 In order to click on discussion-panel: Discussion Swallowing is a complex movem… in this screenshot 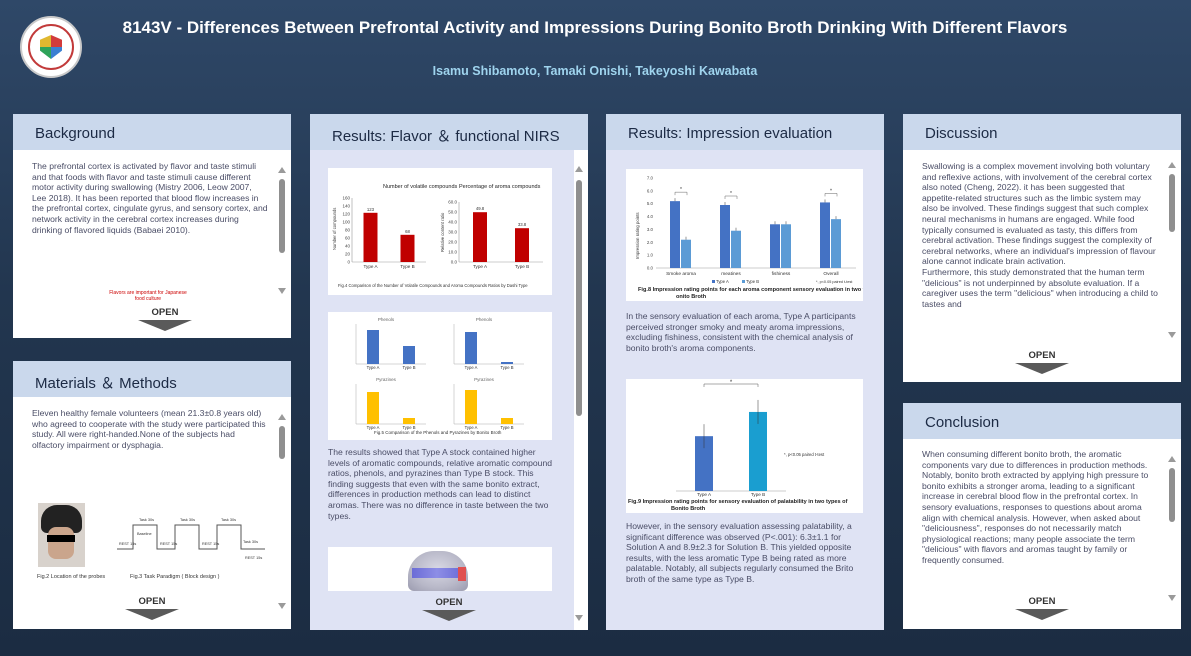, I will do `click(1042, 248)`.